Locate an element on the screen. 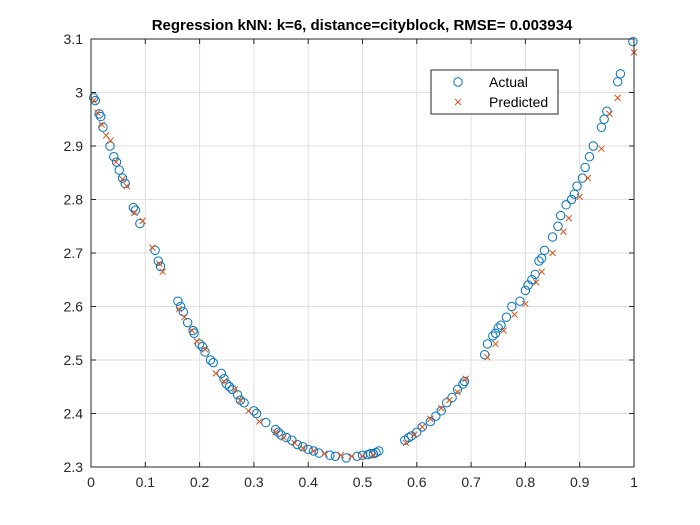 This screenshot has height=525, width=700. legend-predicted-label: Predicted is located at coordinates (518, 102).